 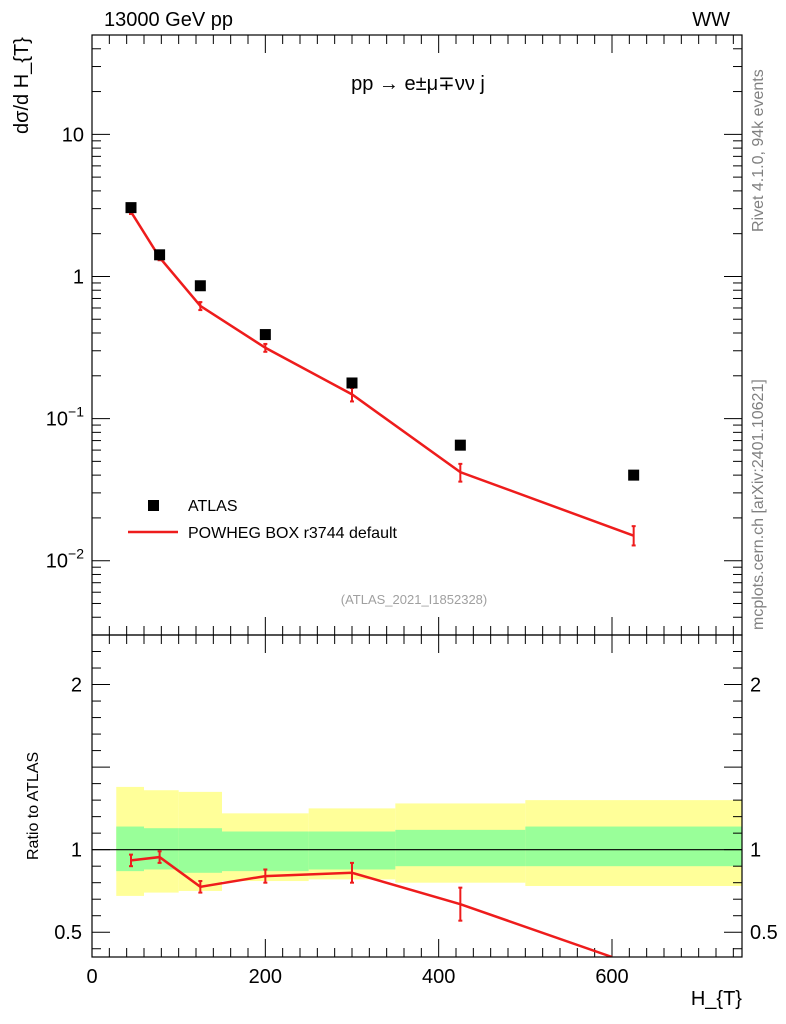 I want to click on y-tick-label-3: 10⁻², so click(x=65, y=559).